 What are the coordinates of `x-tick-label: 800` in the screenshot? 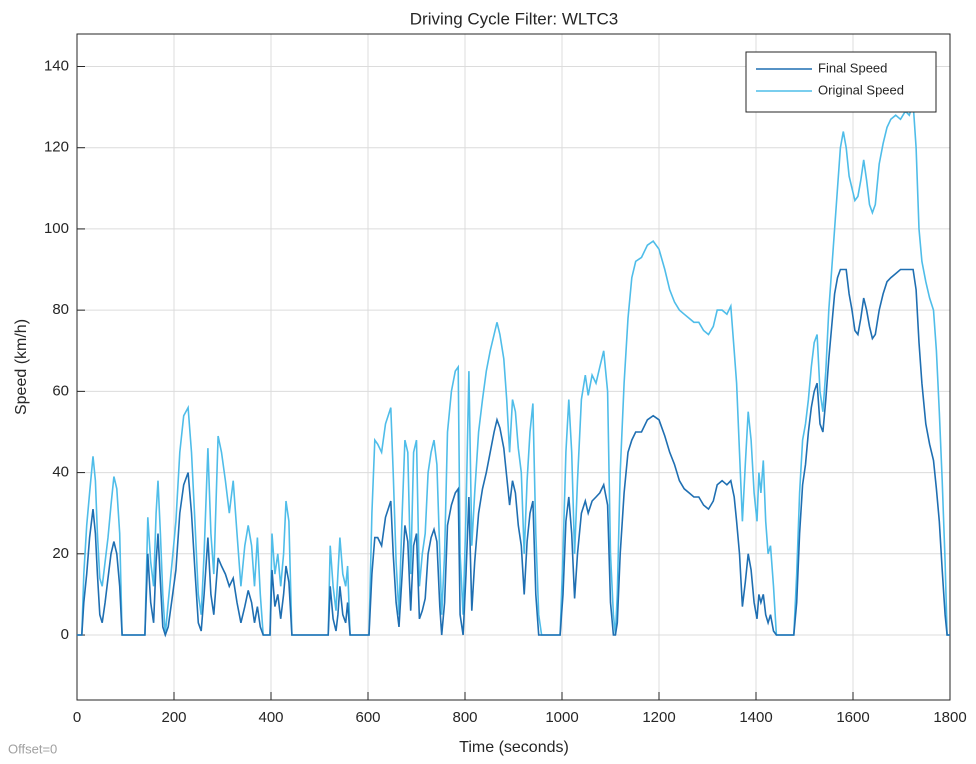 It's located at (464, 717).